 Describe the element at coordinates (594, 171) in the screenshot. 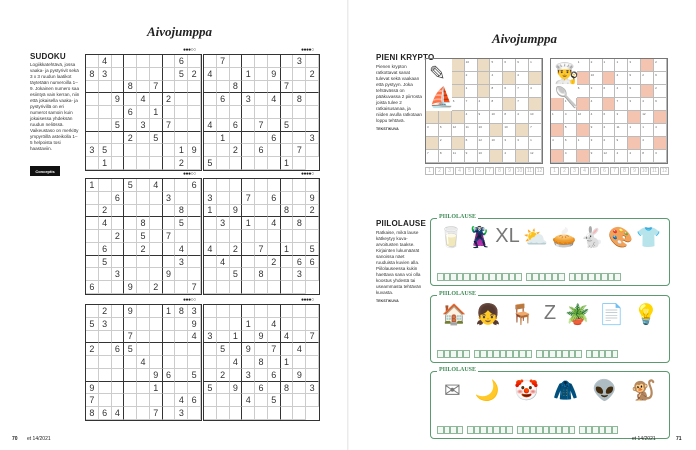

I see `answer-box: 5` at that location.